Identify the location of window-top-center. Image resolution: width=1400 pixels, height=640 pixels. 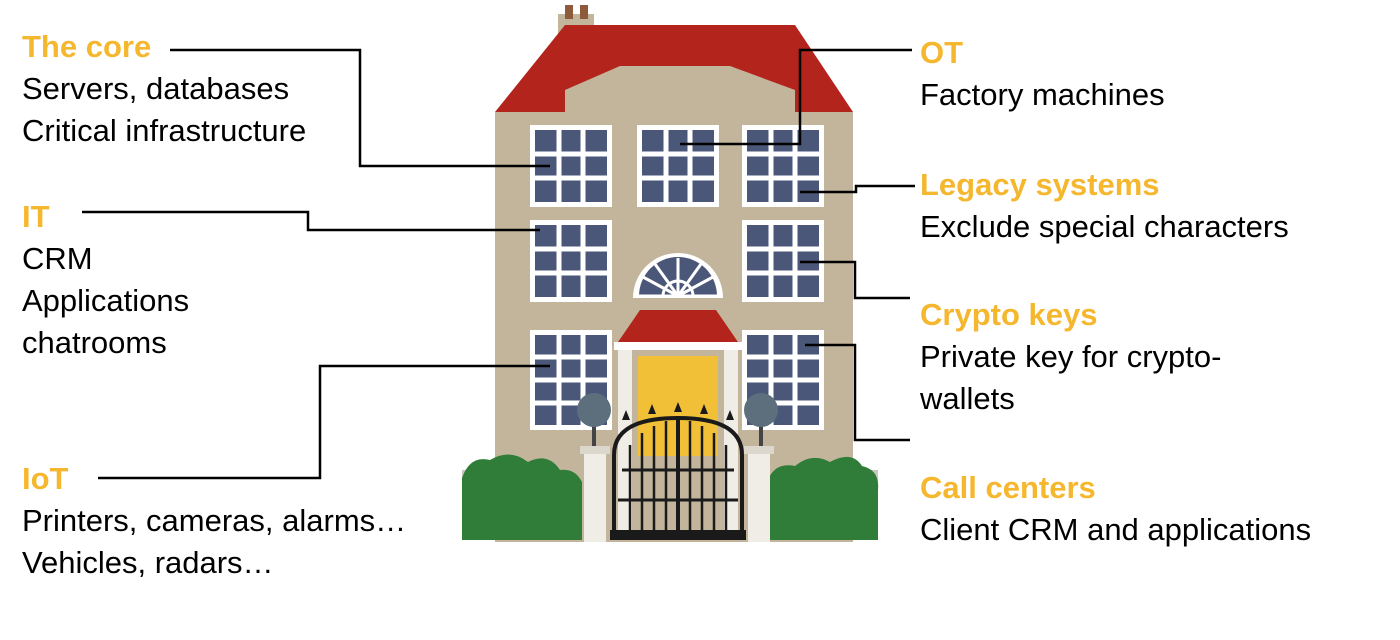
(678, 166).